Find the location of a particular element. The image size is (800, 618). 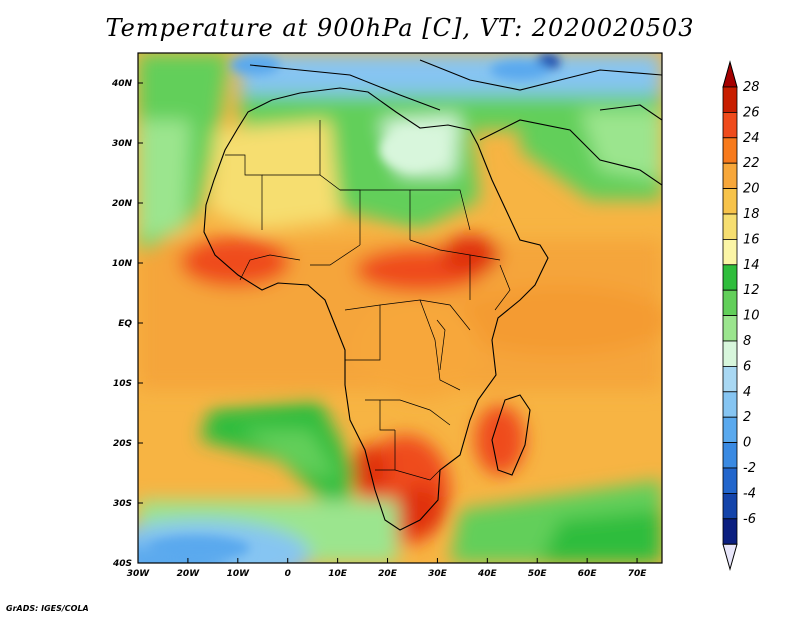

colorbar-label: 4 is located at coordinates (747, 392).